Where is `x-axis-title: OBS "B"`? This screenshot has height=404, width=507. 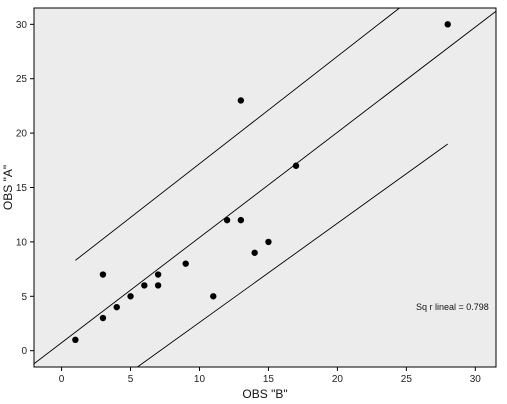
x-axis-title: OBS "B" is located at coordinates (264, 394).